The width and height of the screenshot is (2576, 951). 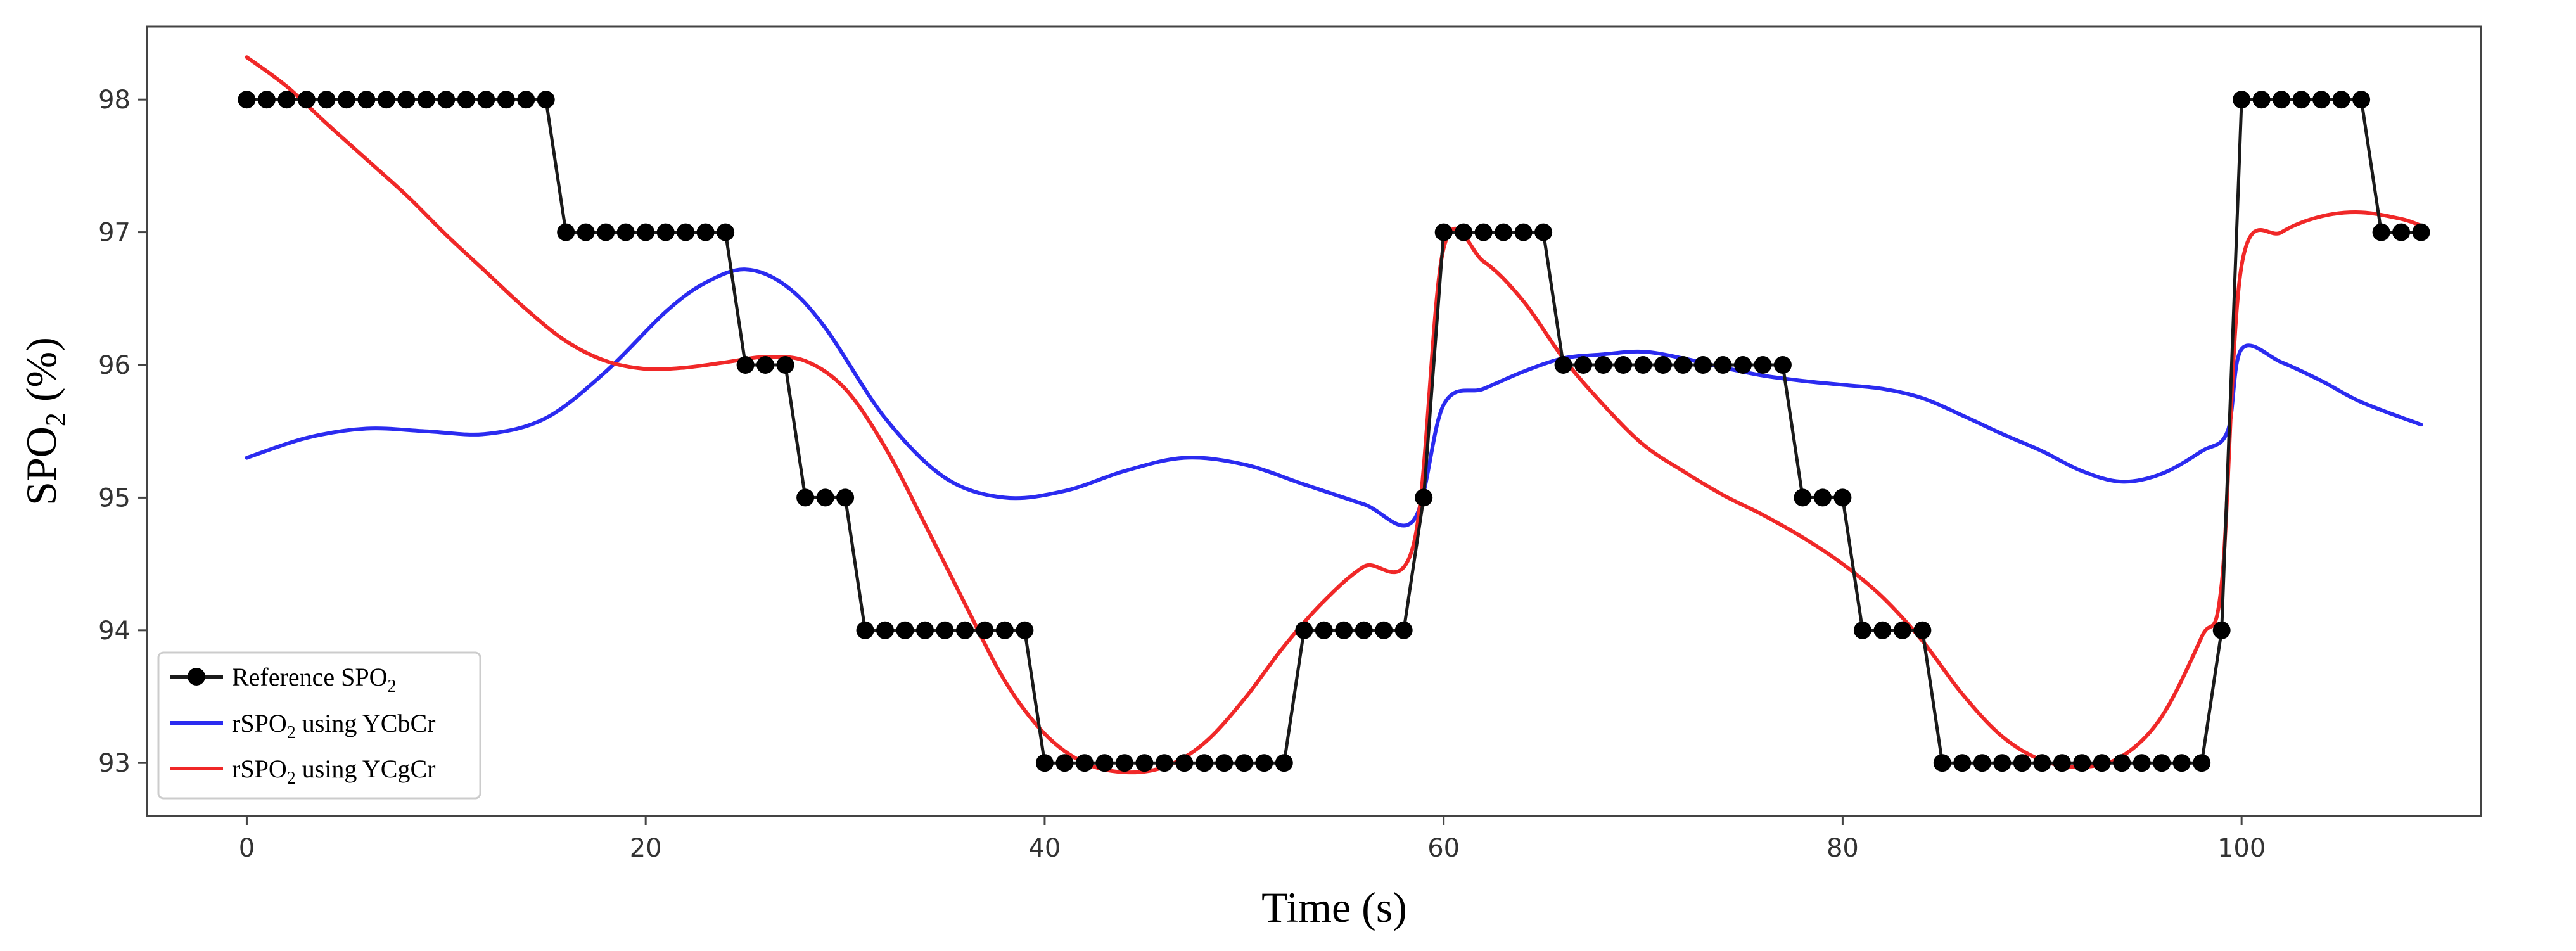 I want to click on y-tick-label: 97, so click(x=115, y=233).